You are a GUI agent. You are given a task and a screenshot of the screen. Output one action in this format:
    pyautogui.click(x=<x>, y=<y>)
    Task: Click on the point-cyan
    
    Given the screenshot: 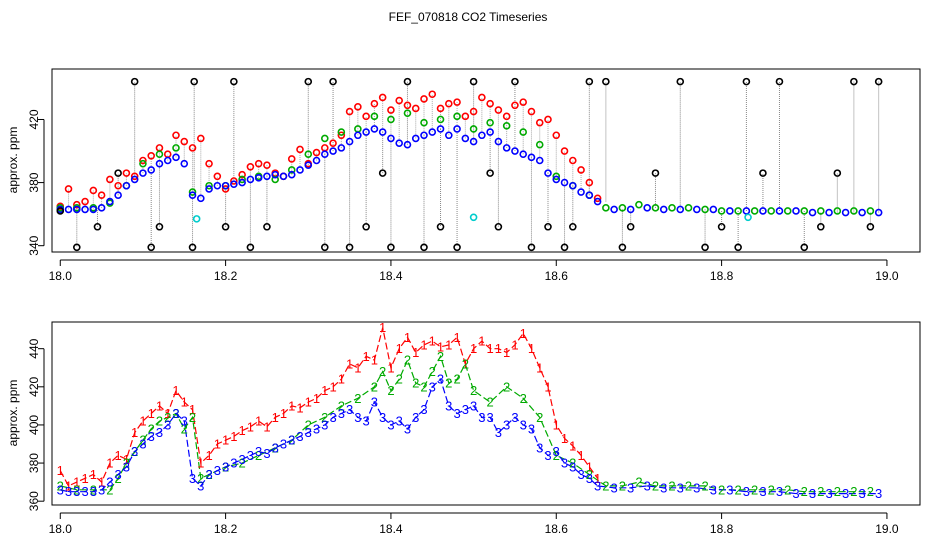 What is the action you would take?
    pyautogui.click(x=473, y=217)
    